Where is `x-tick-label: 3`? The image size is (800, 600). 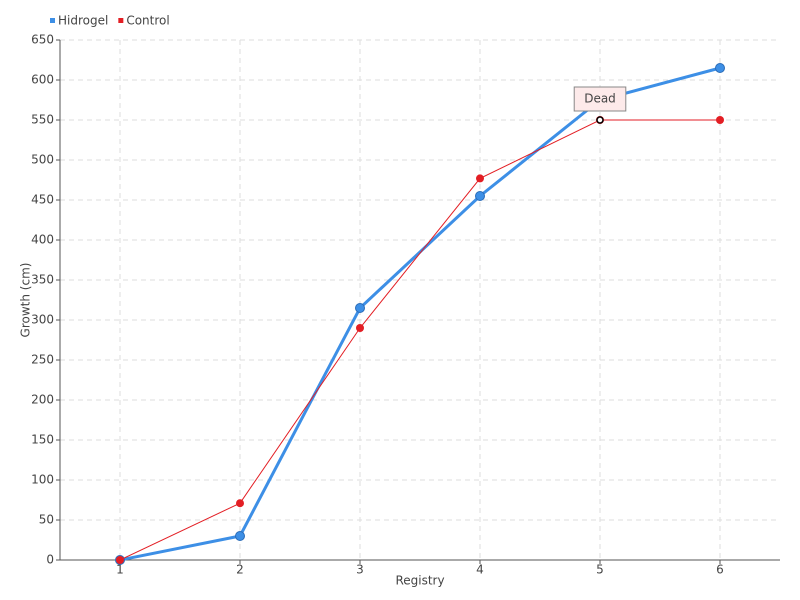
x-tick-label: 3 is located at coordinates (360, 570).